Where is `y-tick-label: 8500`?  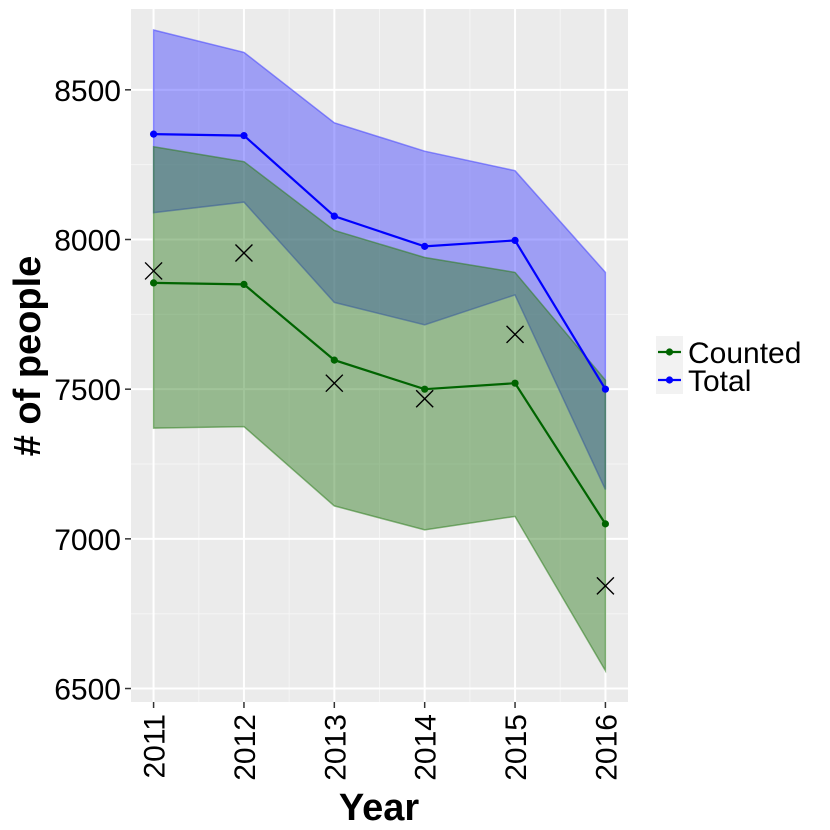
y-tick-label: 8500 is located at coordinates (87, 91).